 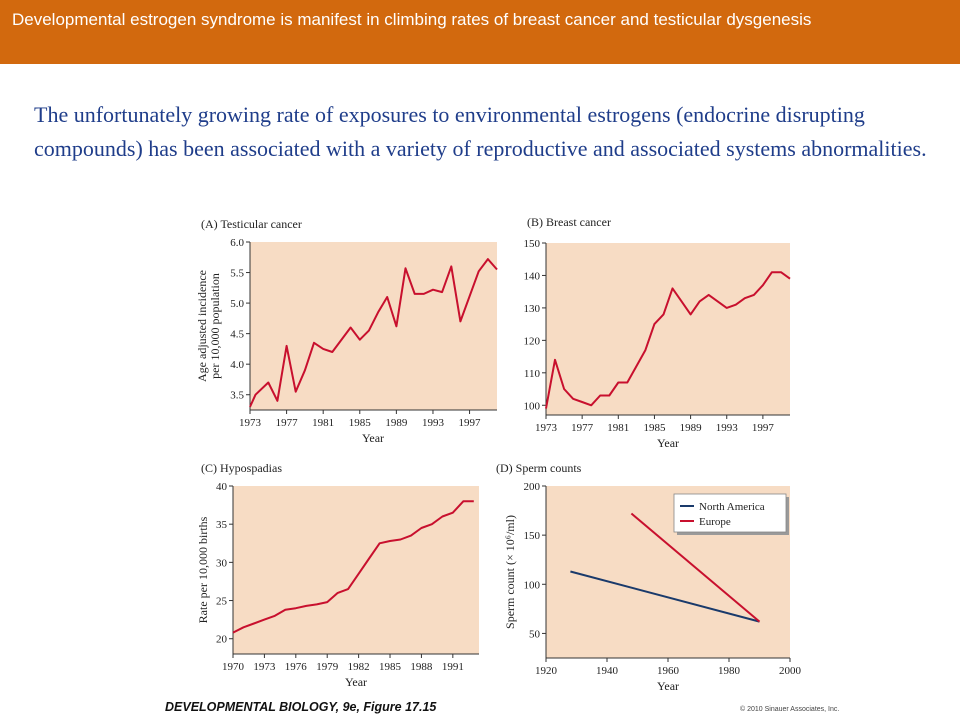 What do you see at coordinates (532, 536) in the screenshot?
I see `y-tick-label-d: 150` at bounding box center [532, 536].